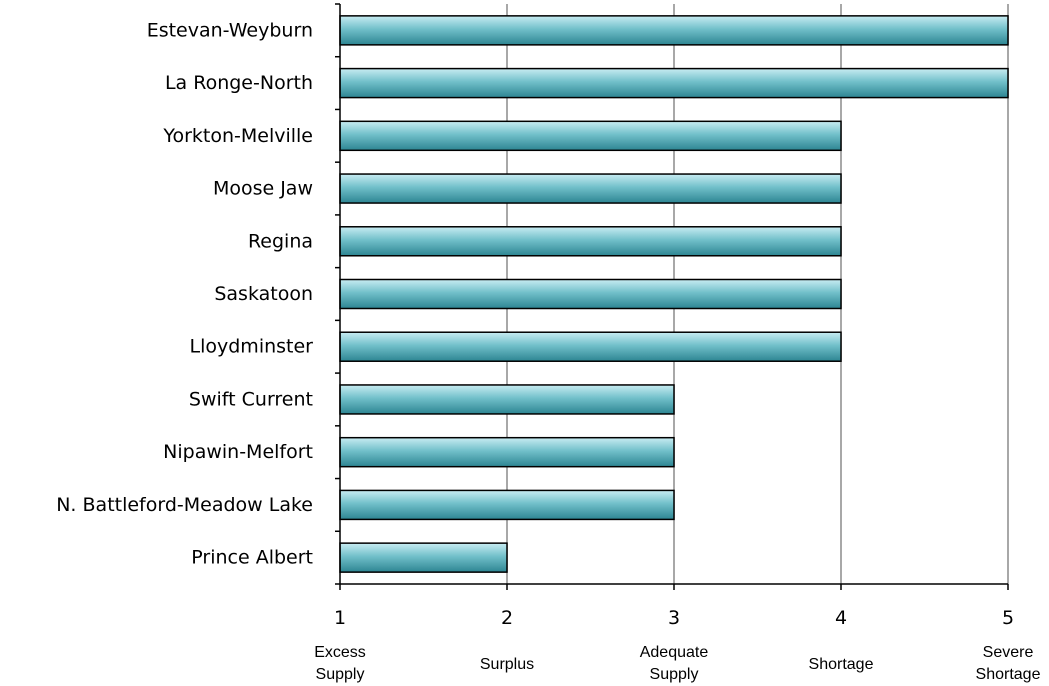 This screenshot has height=686, width=1049. I want to click on category-label: Swift Current, so click(251, 399).